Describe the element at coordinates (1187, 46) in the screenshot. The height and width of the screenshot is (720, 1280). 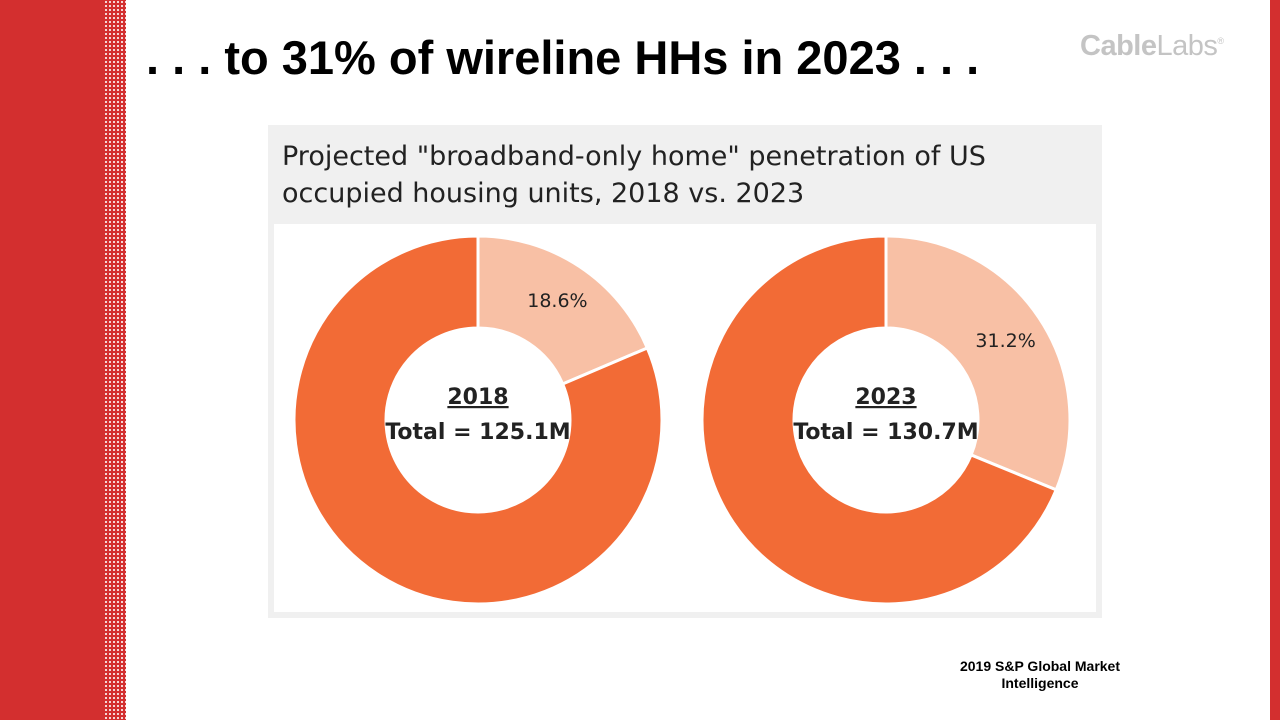
I see `logo-text-light: Labs` at that location.